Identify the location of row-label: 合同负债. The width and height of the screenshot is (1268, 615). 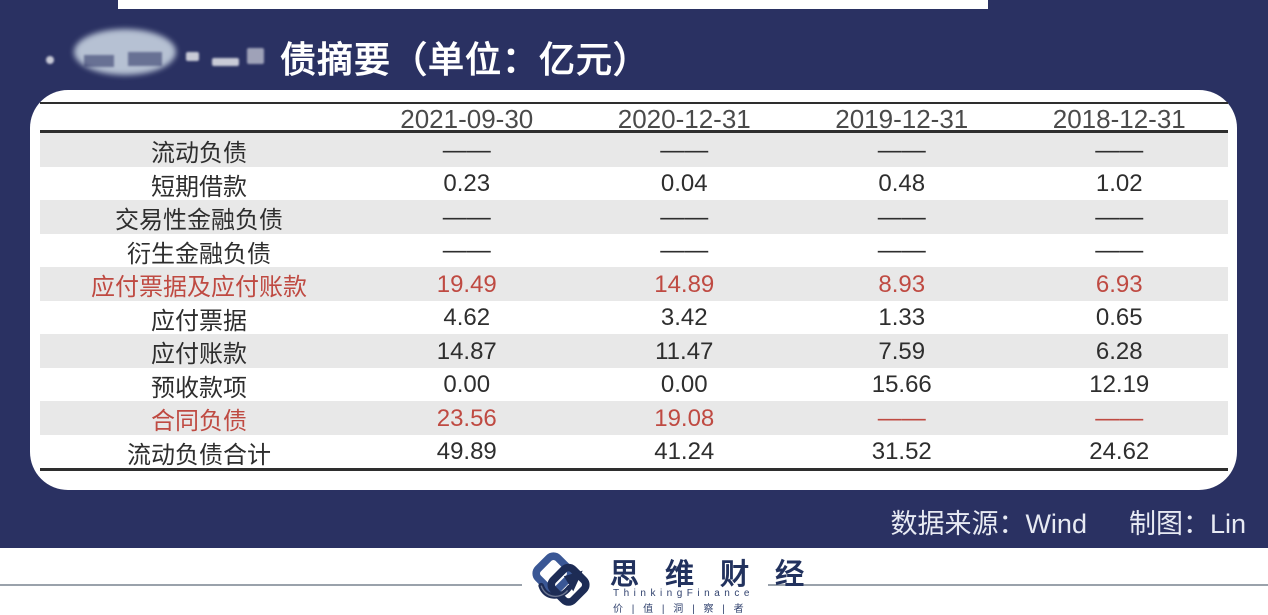
(199, 421).